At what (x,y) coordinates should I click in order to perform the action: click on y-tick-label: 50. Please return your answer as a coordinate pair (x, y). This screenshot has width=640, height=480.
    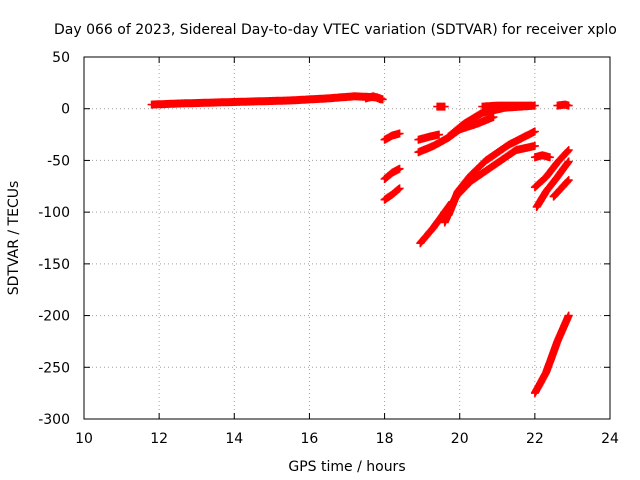
    Looking at the image, I should click on (61, 58).